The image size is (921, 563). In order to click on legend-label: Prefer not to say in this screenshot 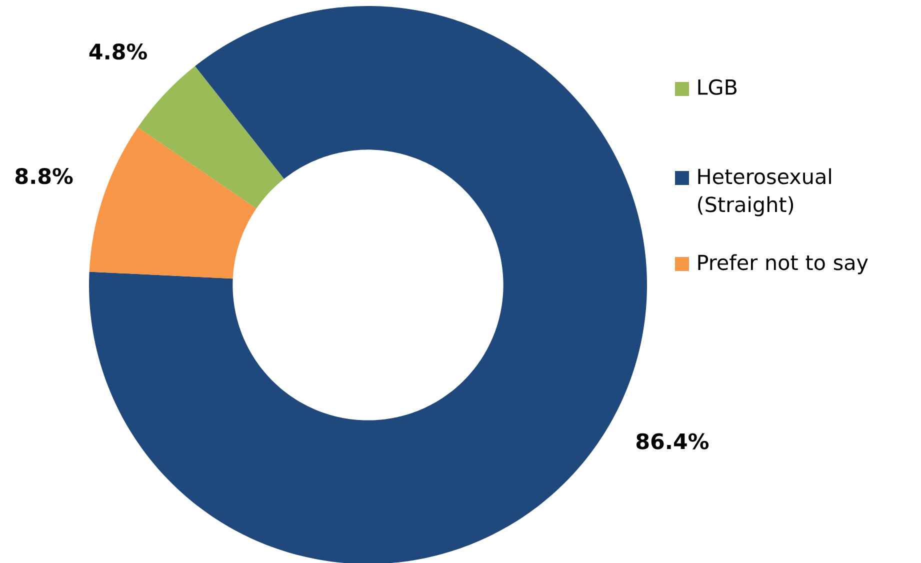, I will do `click(783, 264)`.